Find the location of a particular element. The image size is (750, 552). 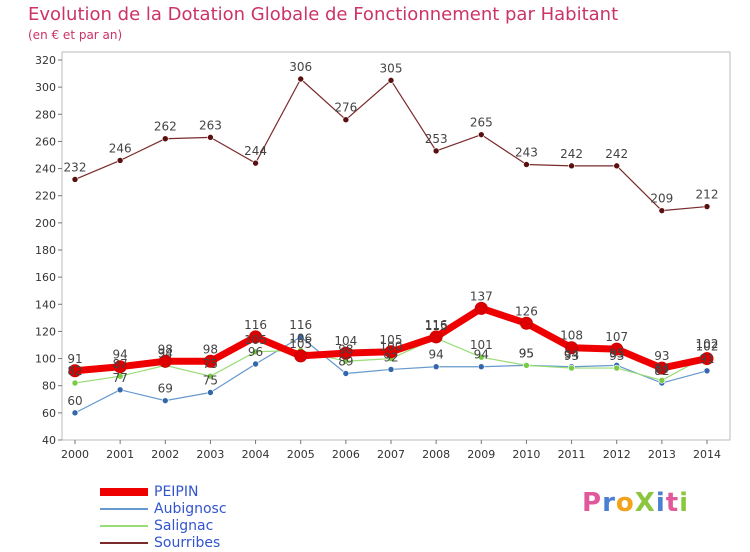

chart-subtitle: (en € et par an) is located at coordinates (75, 35).